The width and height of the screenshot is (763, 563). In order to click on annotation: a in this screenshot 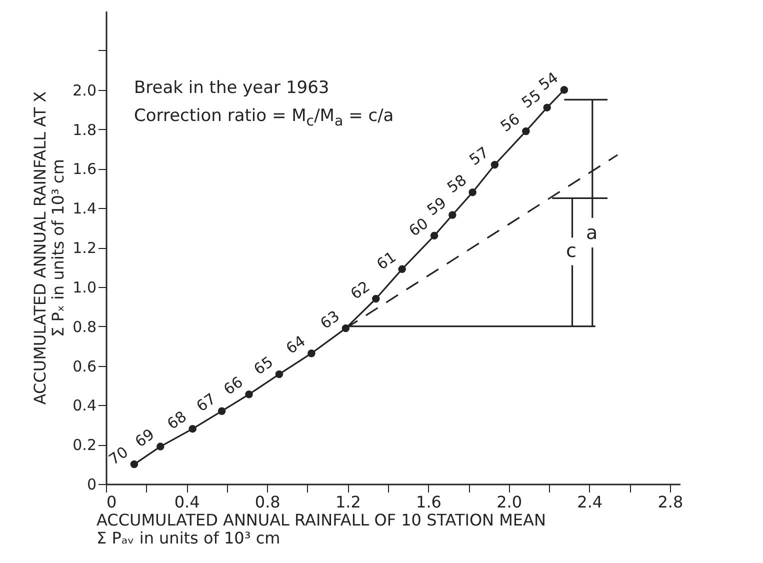, I will do `click(592, 233)`.